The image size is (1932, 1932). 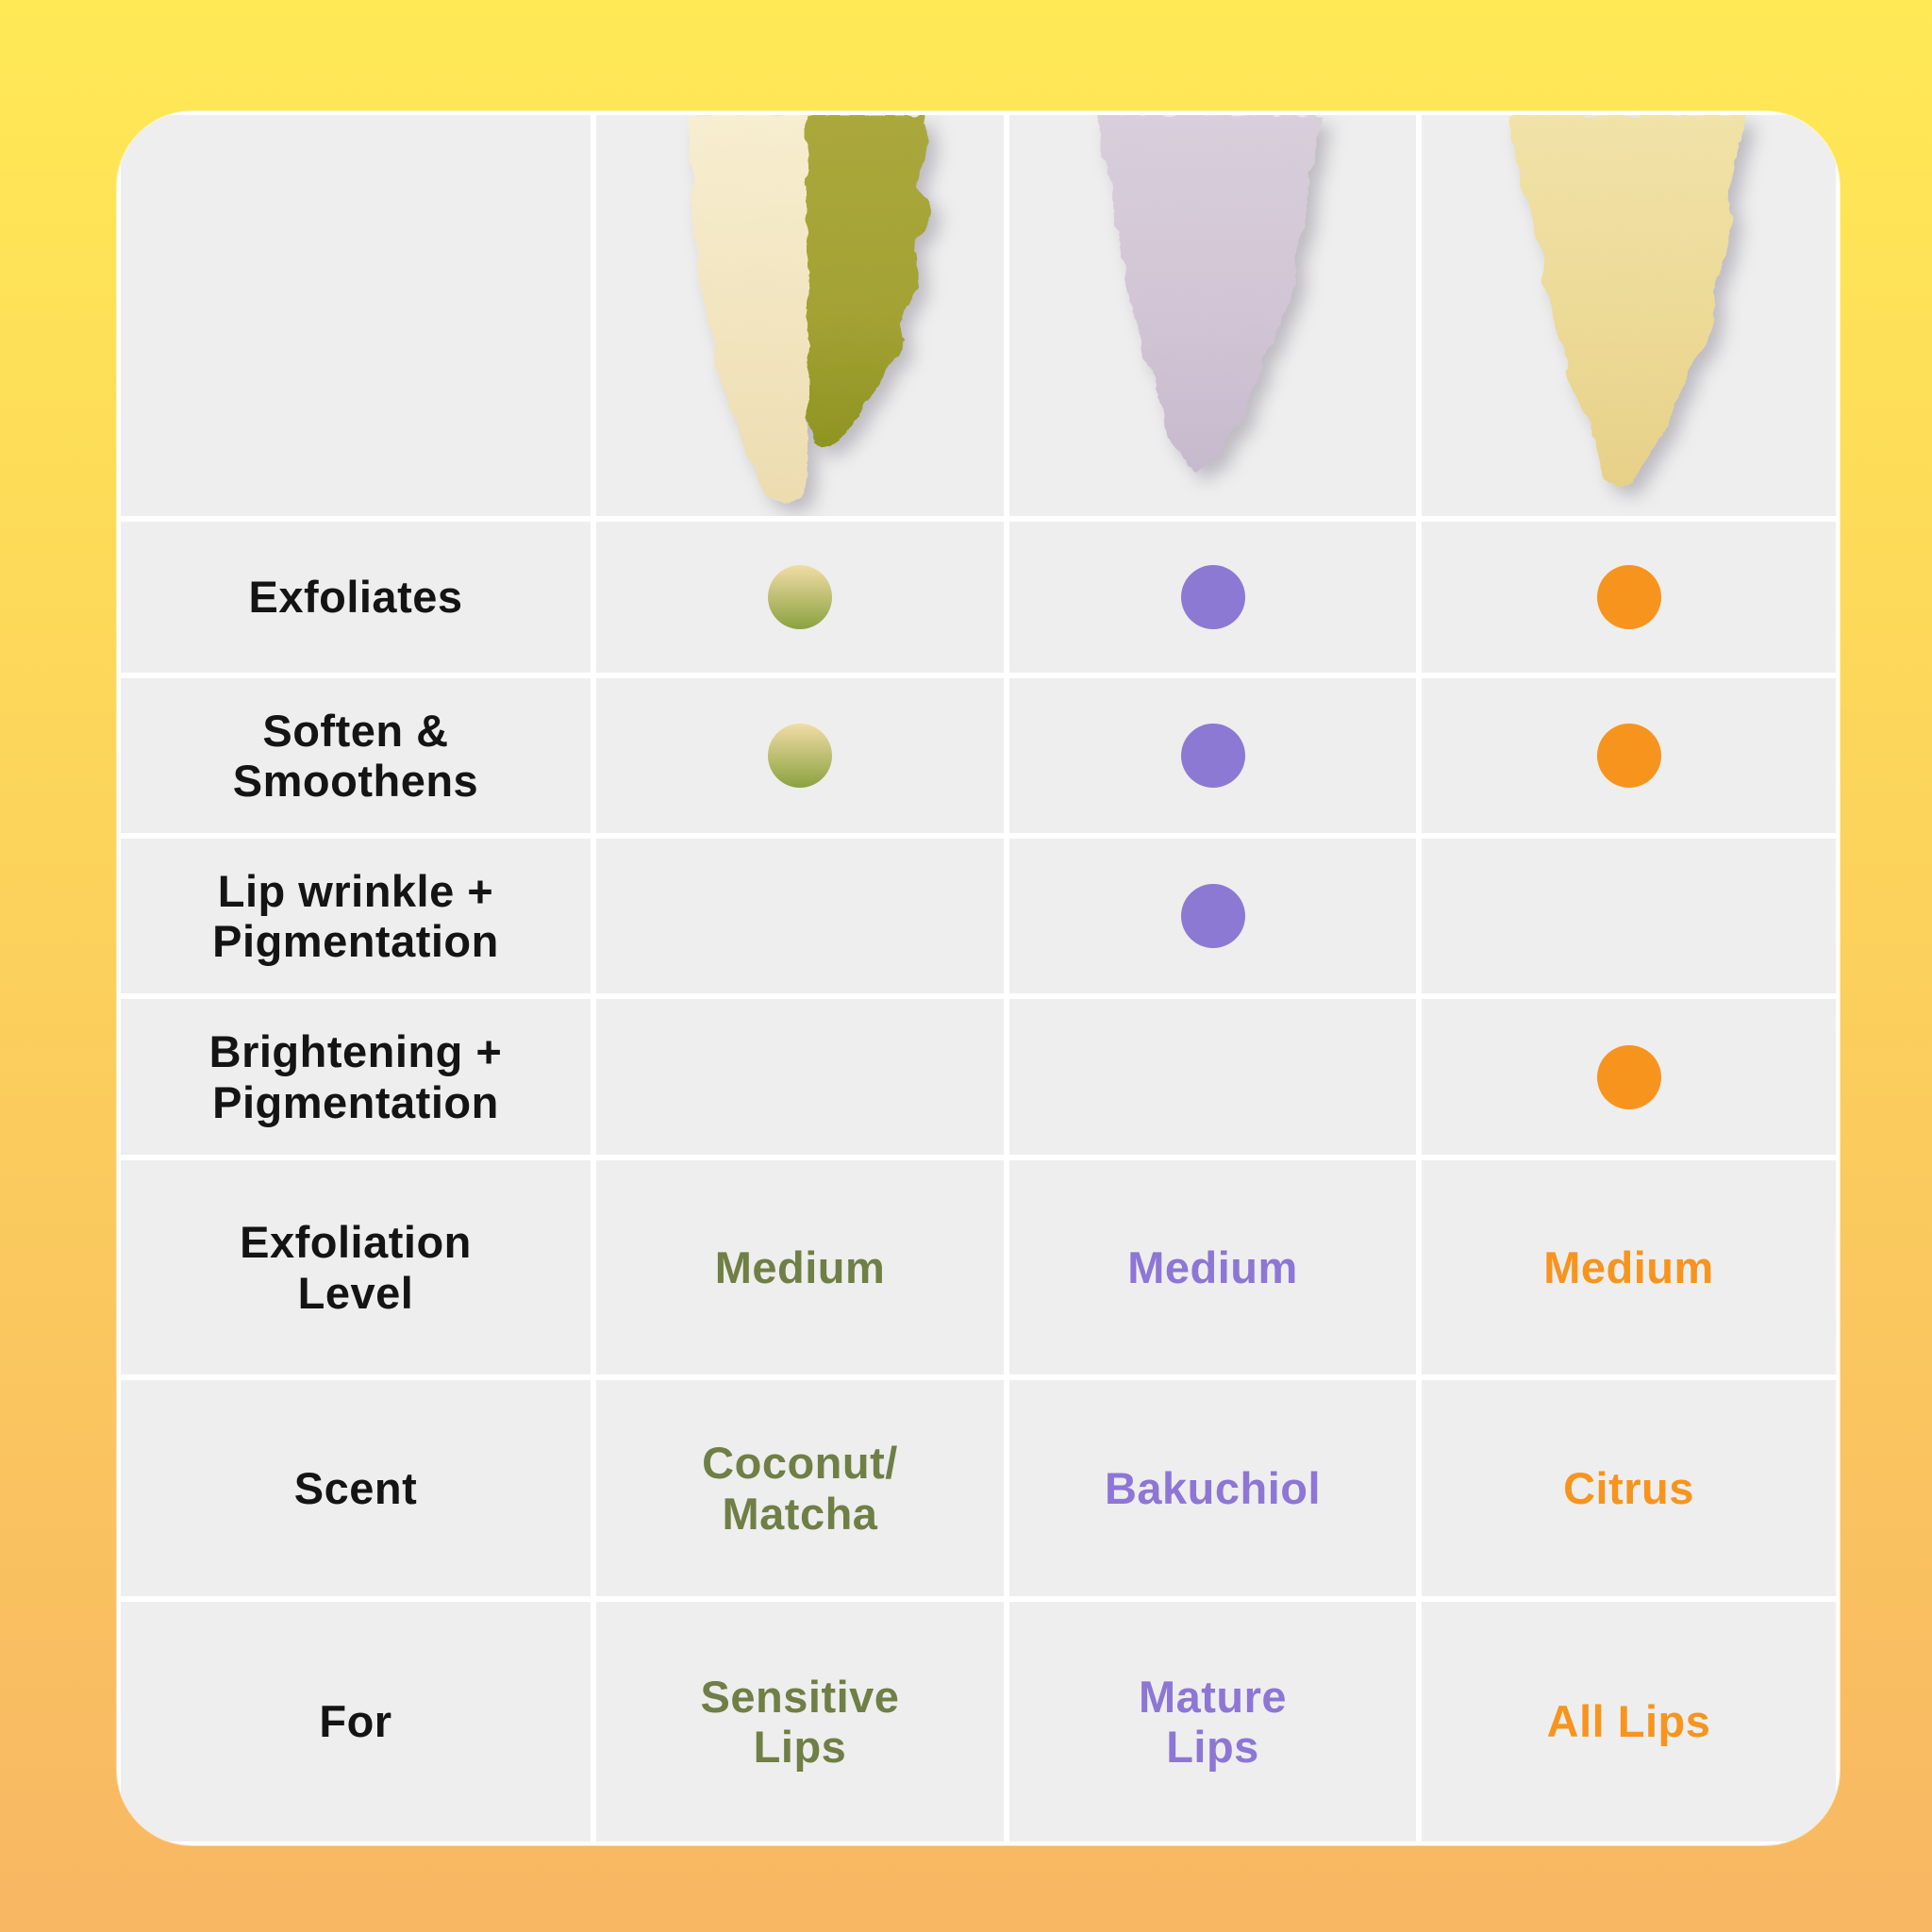 I want to click on for-value-citrus: All Lips, so click(x=1629, y=1721).